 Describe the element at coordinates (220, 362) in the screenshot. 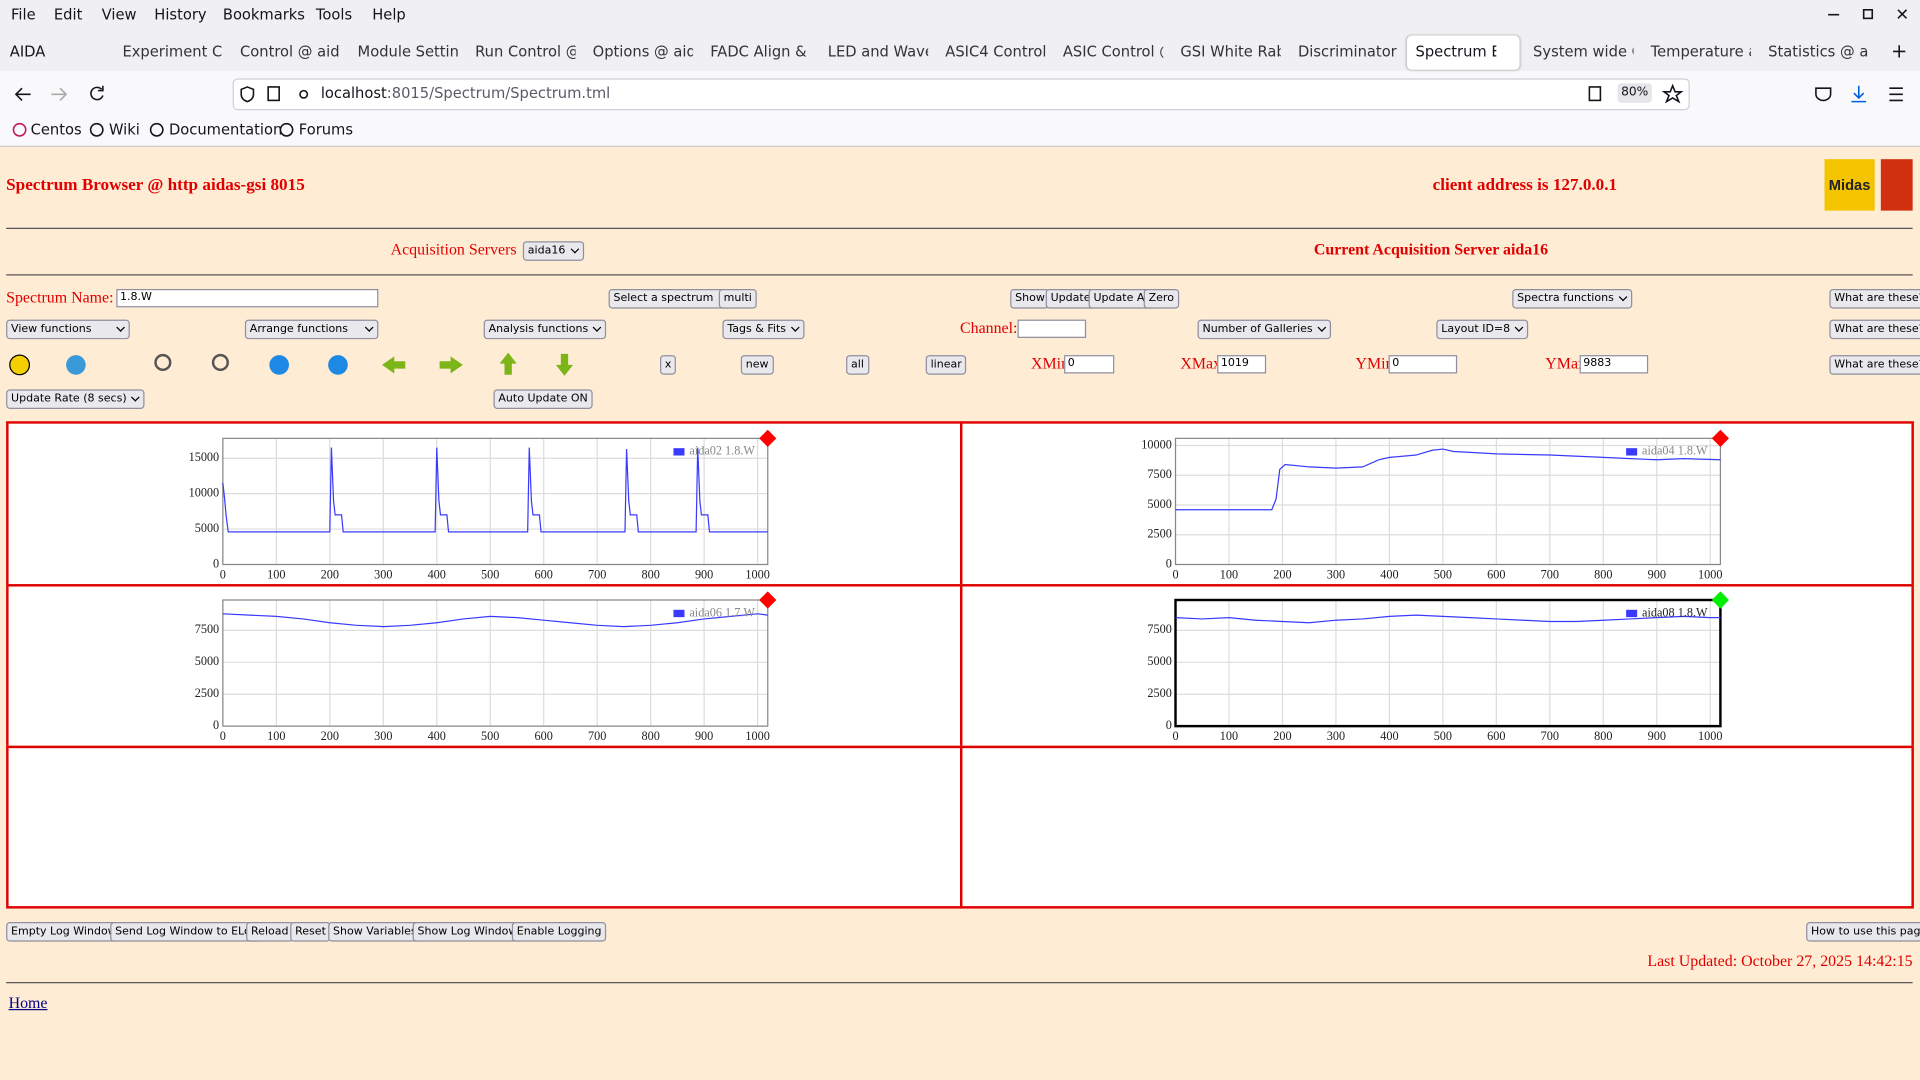

I see `zoom-out-icon` at that location.